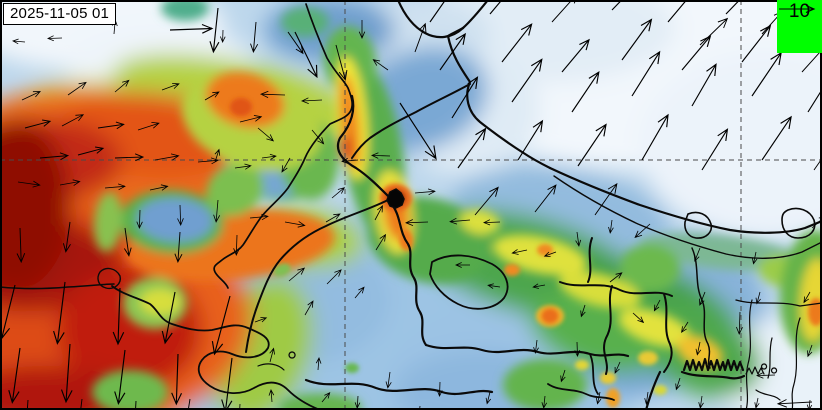 The width and height of the screenshot is (822, 410). I want to click on boundary-nepal-north, so click(685, 200).